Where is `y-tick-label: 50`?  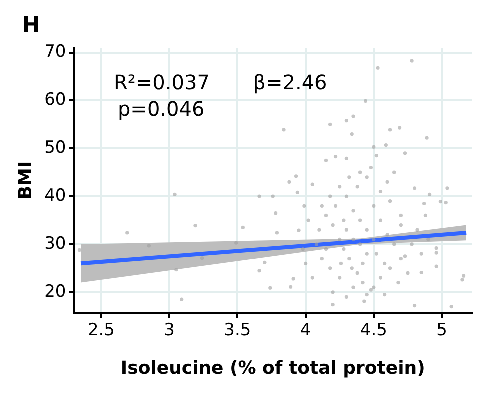 y-tick-label: 50 is located at coordinates (55, 148).